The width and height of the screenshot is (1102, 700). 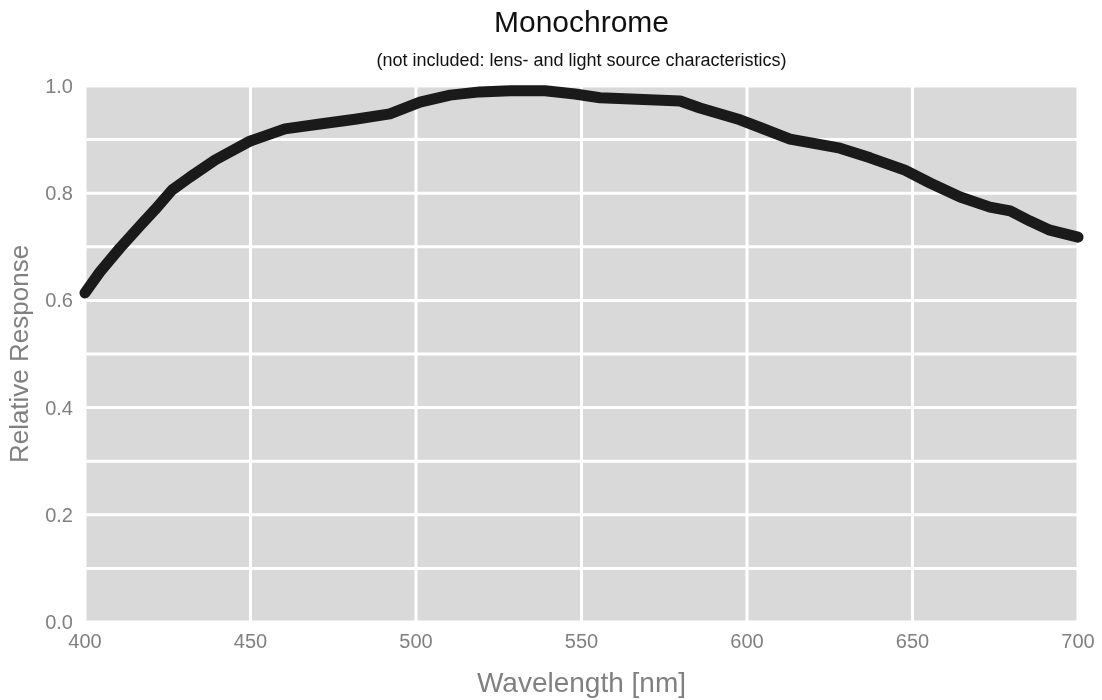 What do you see at coordinates (581, 60) in the screenshot?
I see `chart-subtitle: (not included: lens- and light source characteristics)` at bounding box center [581, 60].